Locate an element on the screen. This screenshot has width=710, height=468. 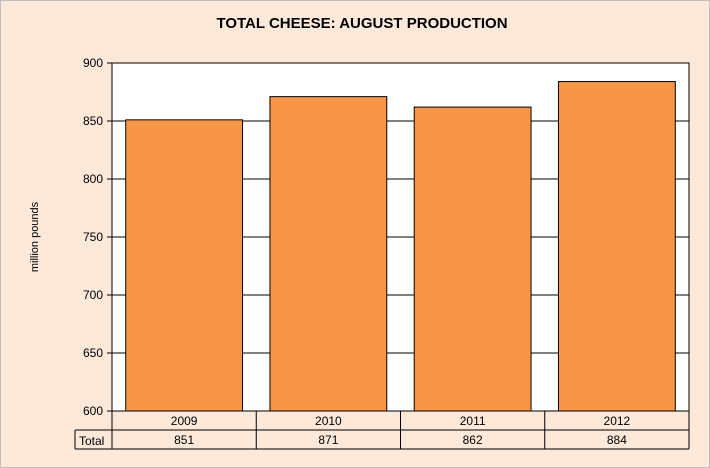
x-category-label: 2010 is located at coordinates (328, 421).